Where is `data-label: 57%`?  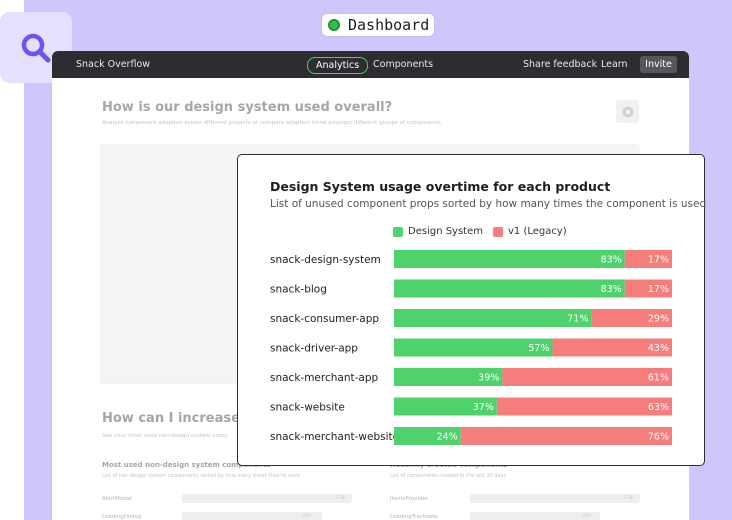 data-label: 57% is located at coordinates (538, 348).